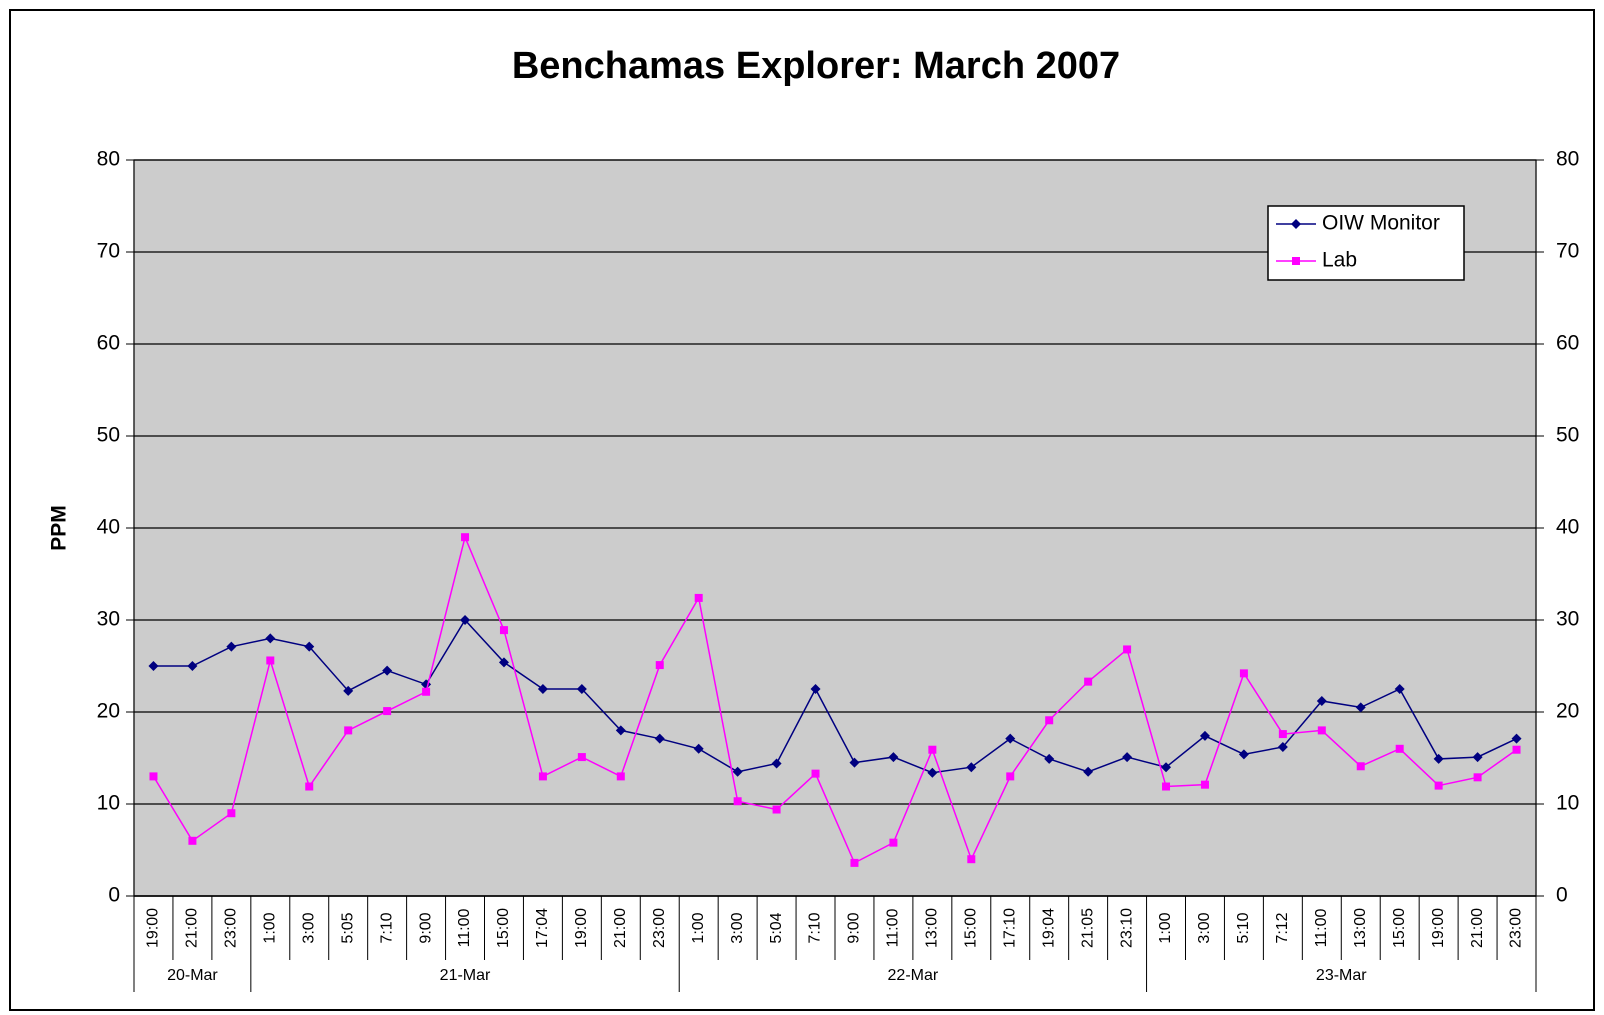 The width and height of the screenshot is (1604, 1015). I want to click on y-tick-label: 0, so click(114, 895).